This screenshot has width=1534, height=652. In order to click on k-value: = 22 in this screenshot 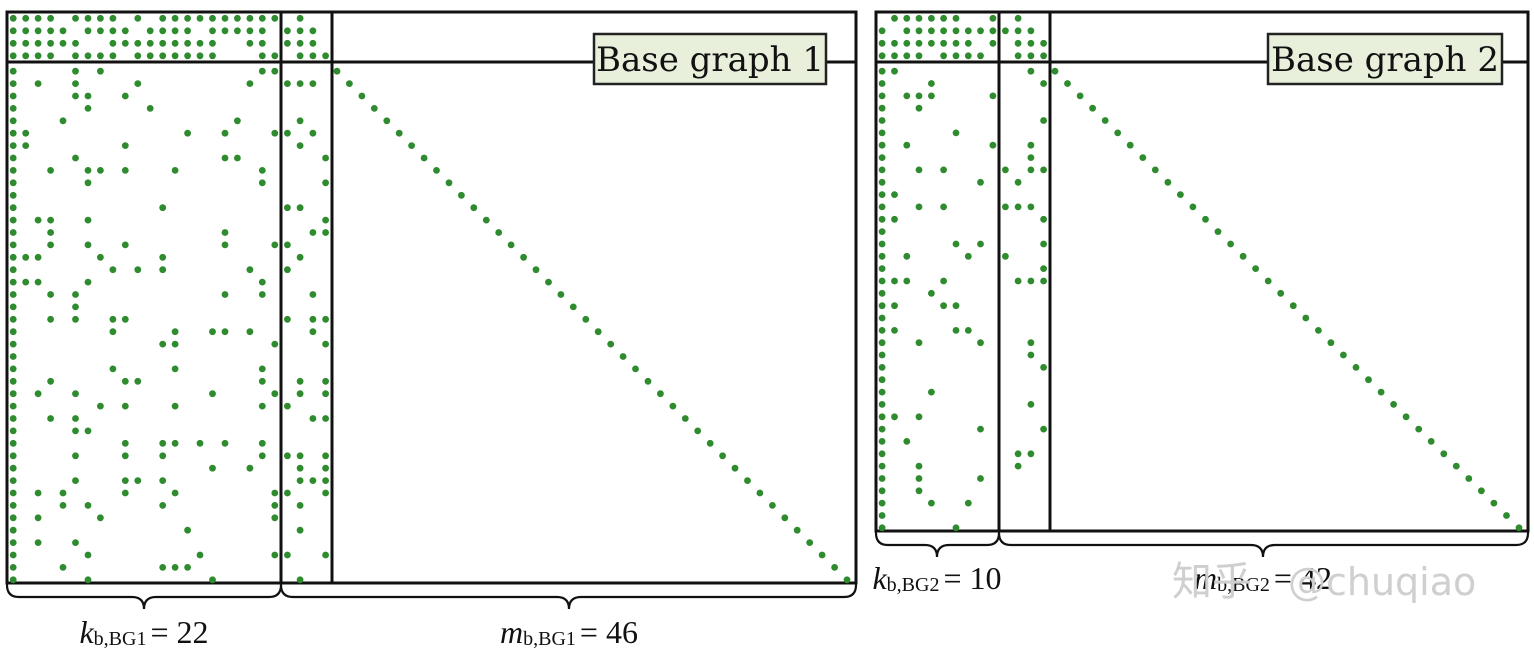, I will do `click(179, 632)`.